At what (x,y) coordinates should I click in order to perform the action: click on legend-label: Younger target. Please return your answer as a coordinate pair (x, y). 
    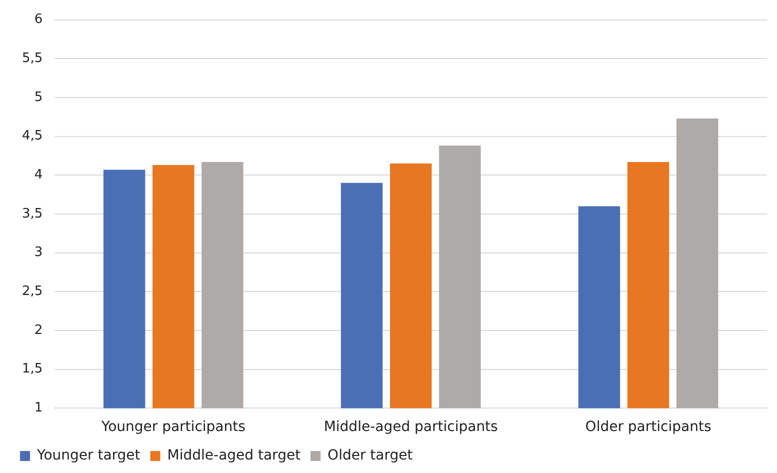
    Looking at the image, I should click on (88, 456).